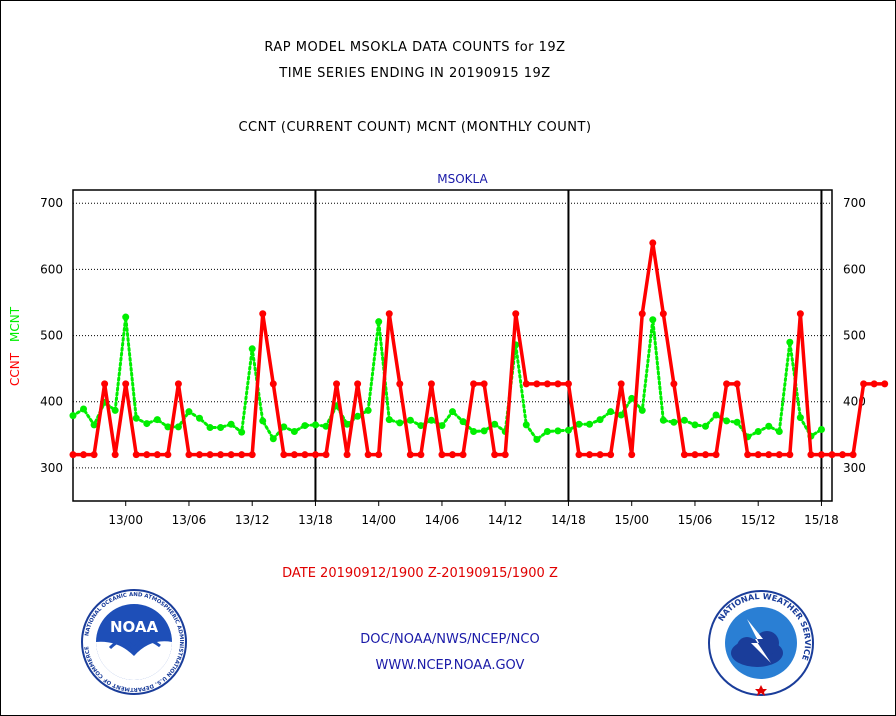 This screenshot has width=896, height=716. Describe the element at coordinates (315, 520) in the screenshot. I see `x-tick-label: 13/18` at that location.